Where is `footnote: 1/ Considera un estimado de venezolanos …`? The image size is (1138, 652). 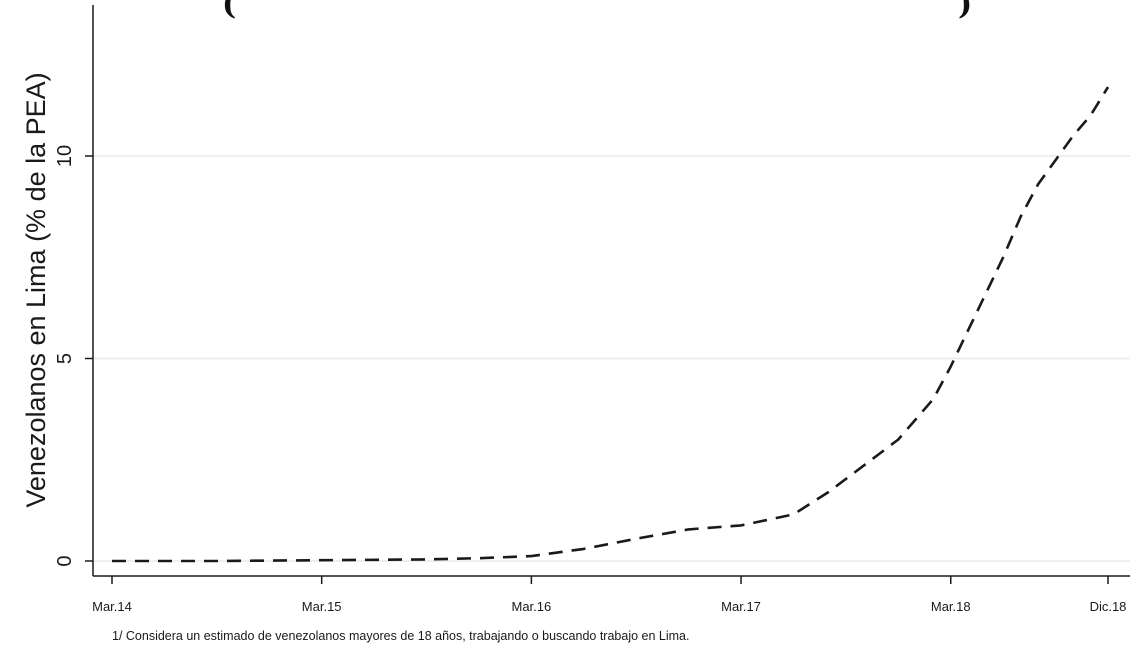
footnote: 1/ Considera un estimado de venezolanos … is located at coordinates (400, 636).